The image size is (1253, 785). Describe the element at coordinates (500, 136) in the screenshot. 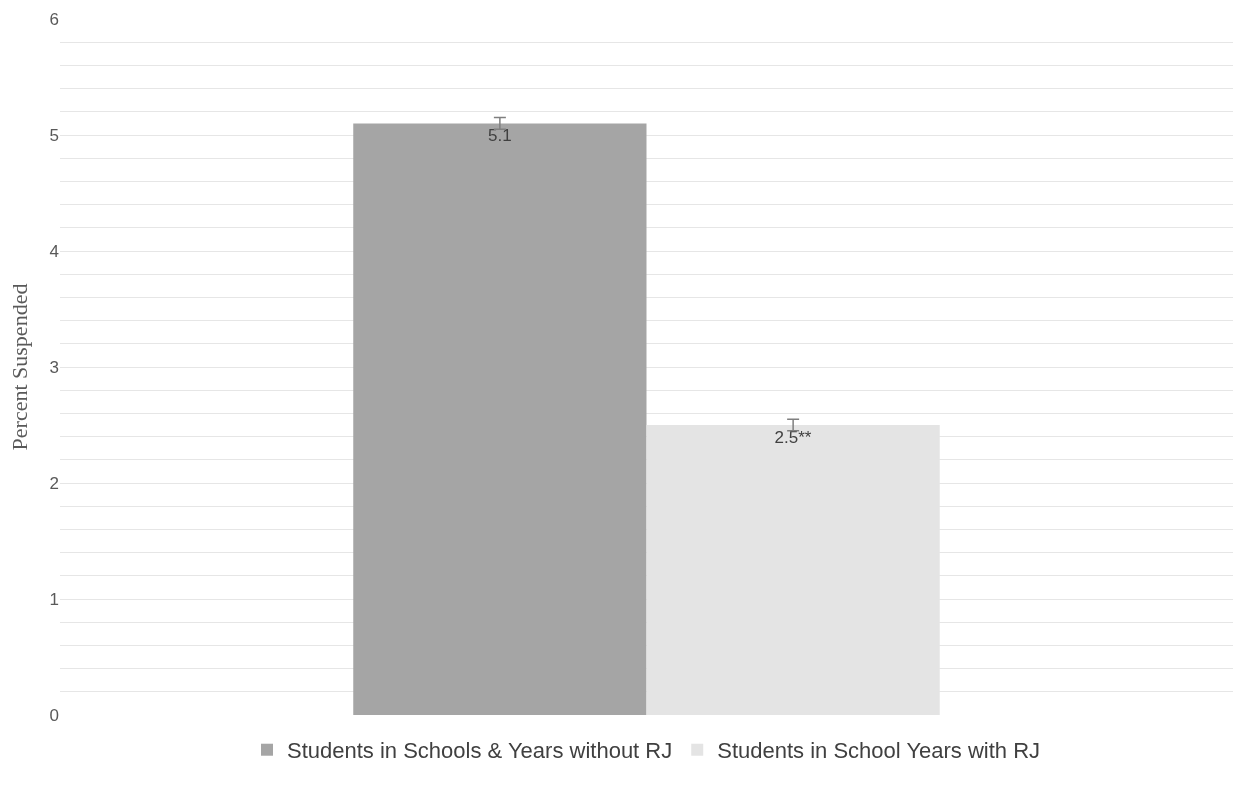

I see `data-label: 5.1` at that location.